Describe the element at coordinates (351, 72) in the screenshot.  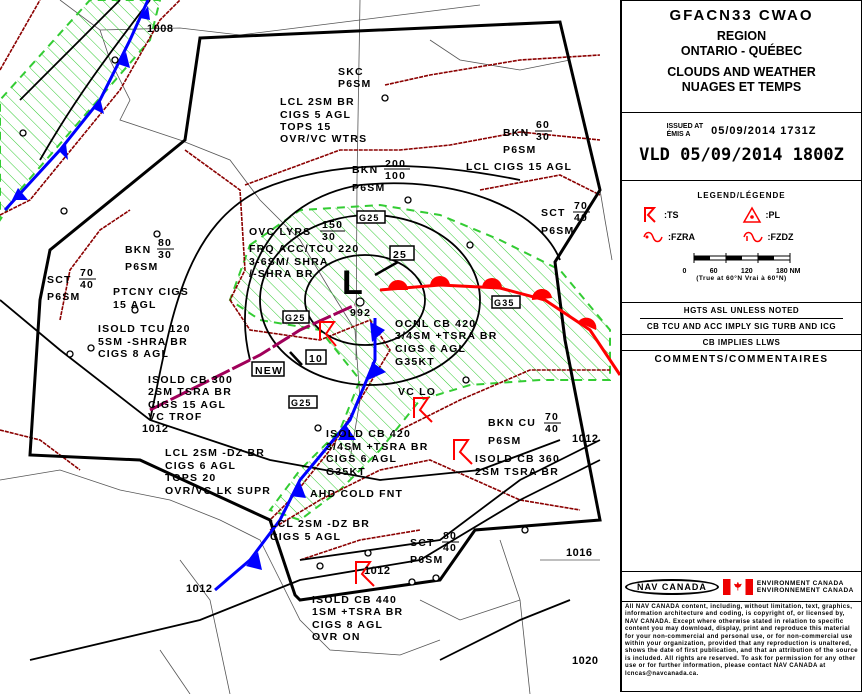
I see `svg-text: SKC` at that location.